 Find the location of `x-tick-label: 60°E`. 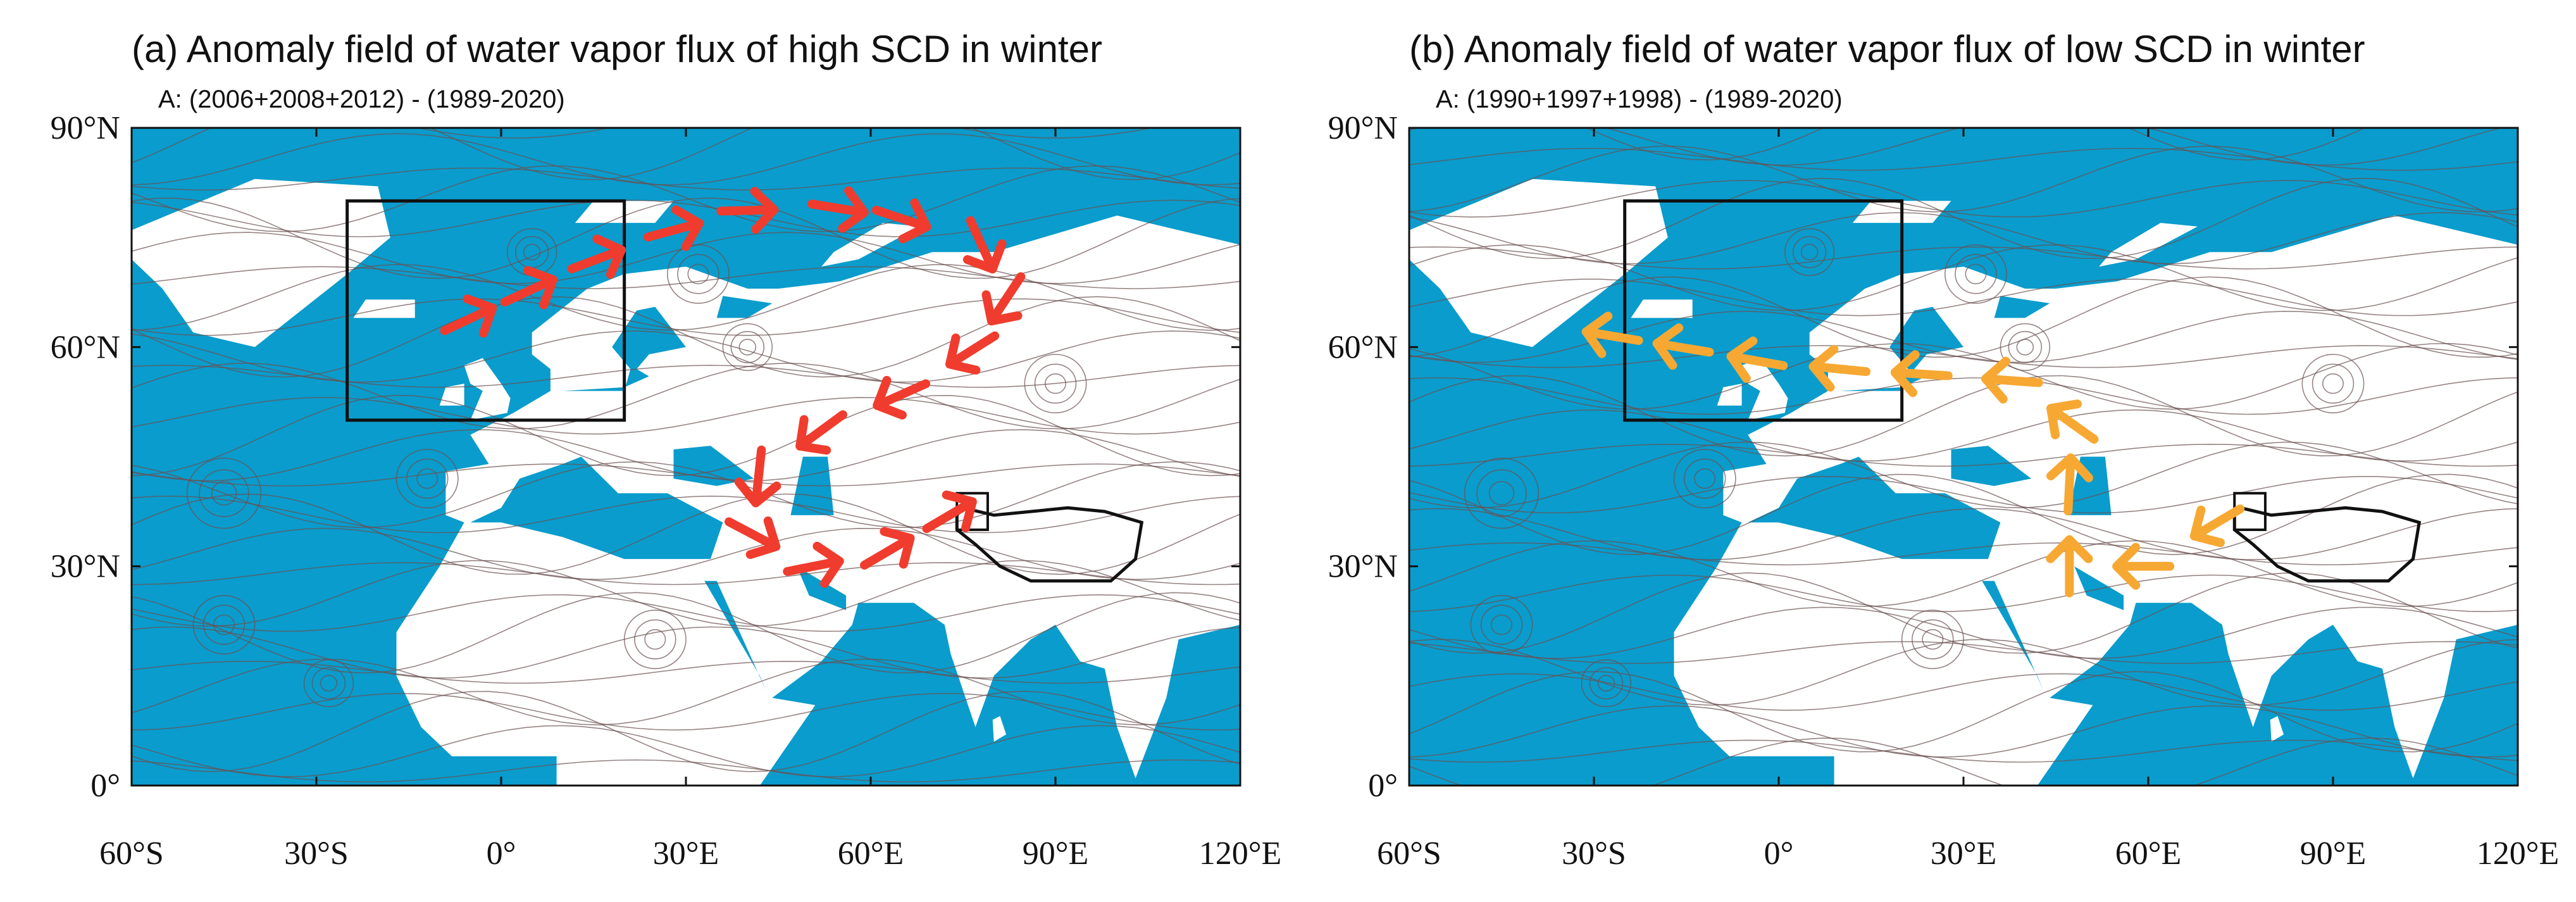

x-tick-label: 60°E is located at coordinates (871, 854).